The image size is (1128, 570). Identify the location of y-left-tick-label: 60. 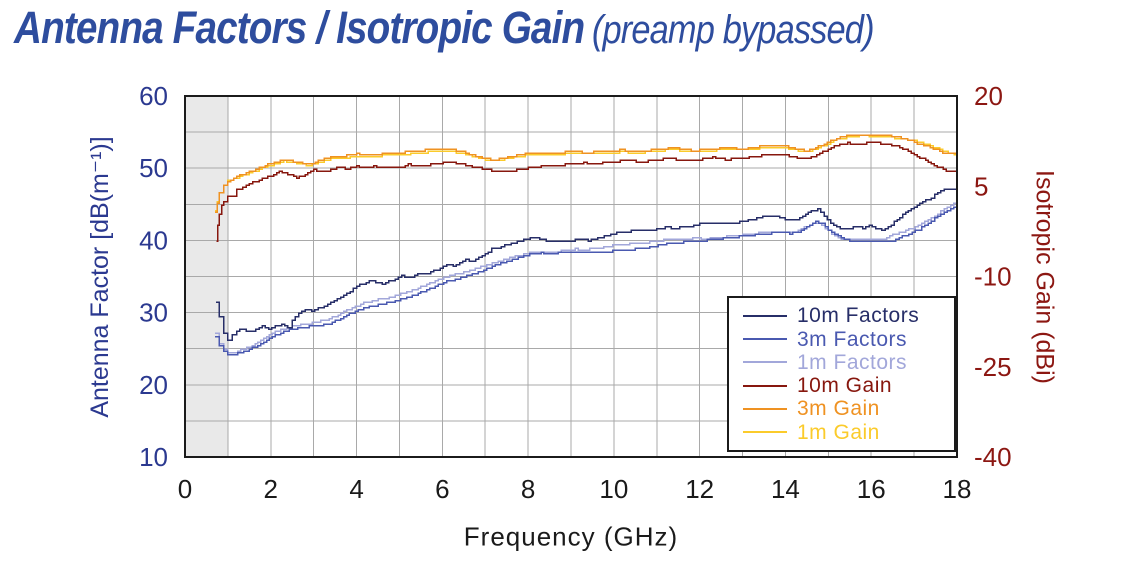
(153, 96).